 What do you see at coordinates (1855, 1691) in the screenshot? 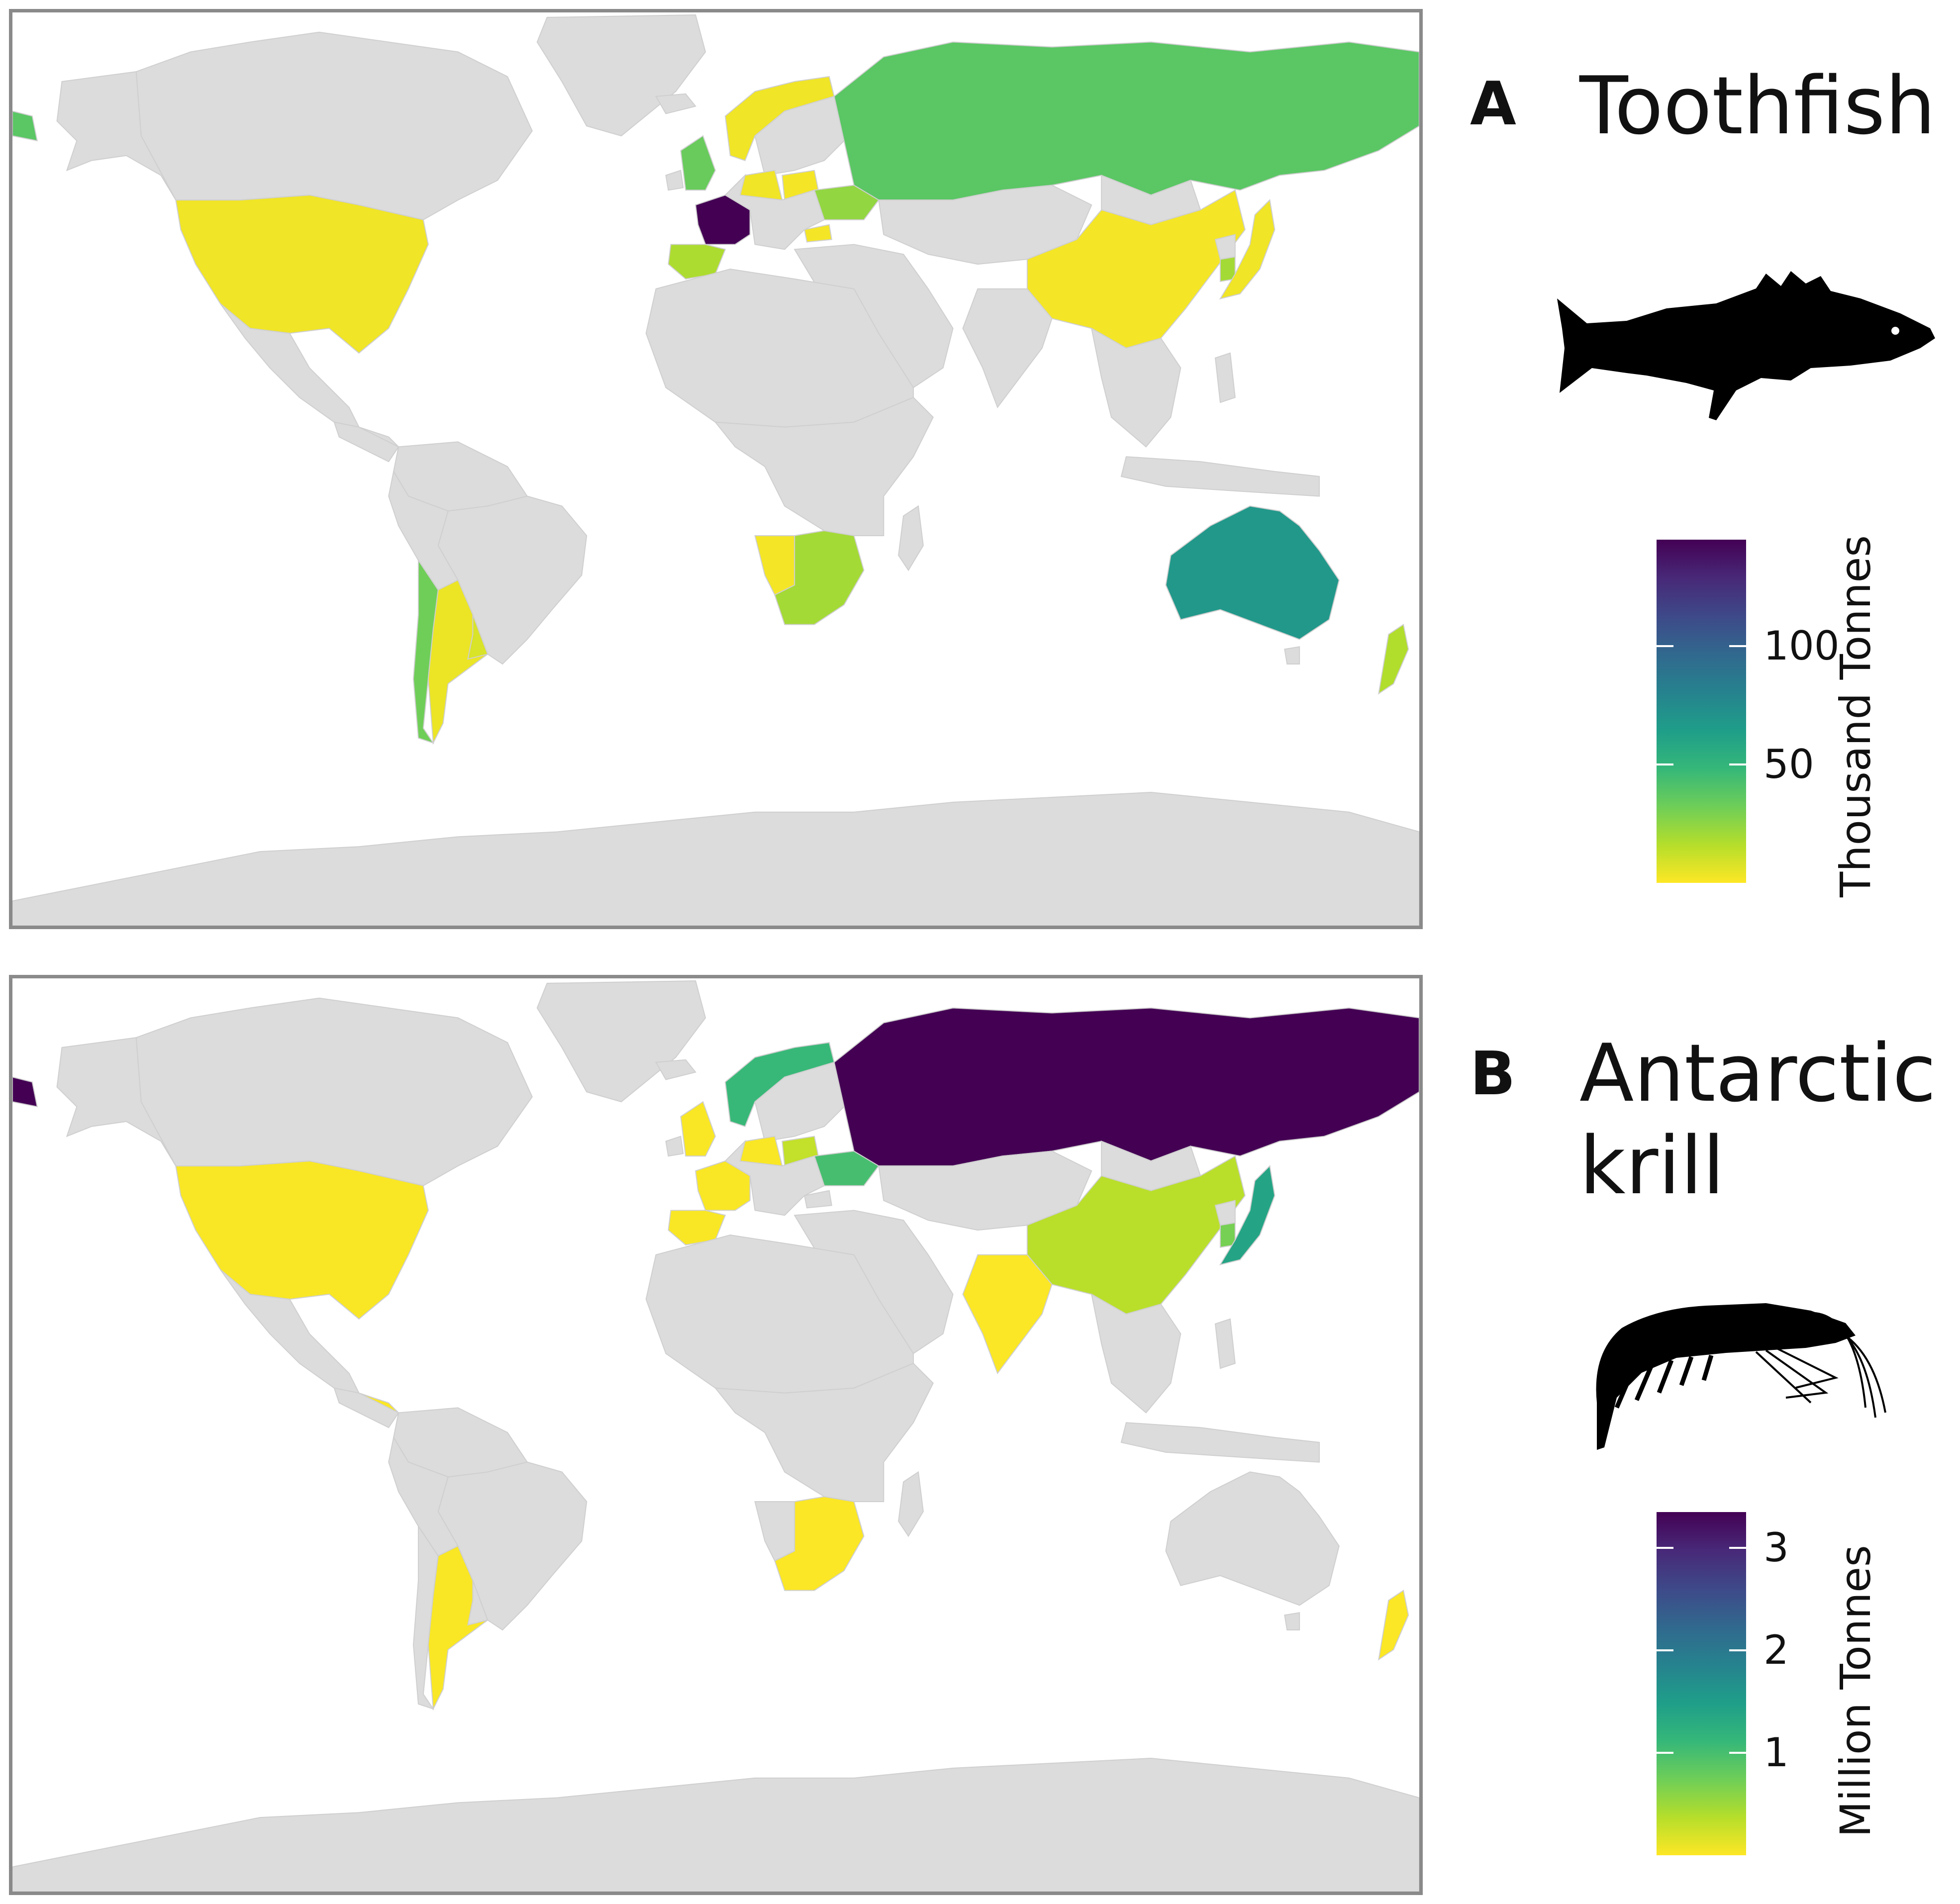
I see `legend-title-million-tonnes: Million Tonnes` at bounding box center [1855, 1691].